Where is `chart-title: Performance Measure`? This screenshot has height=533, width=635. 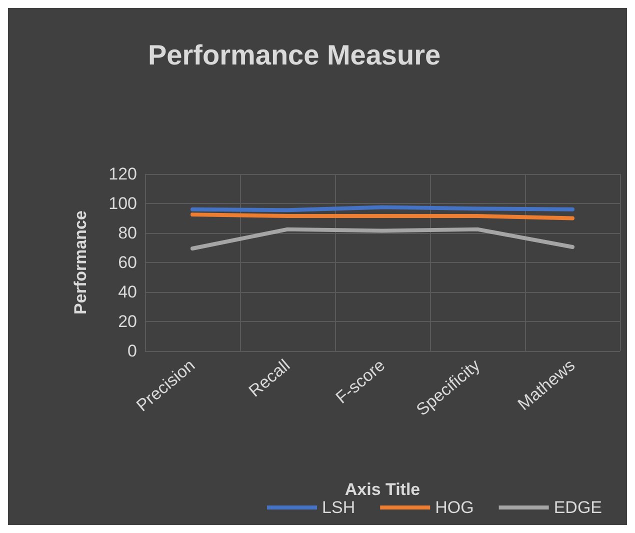
chart-title: Performance Measure is located at coordinates (294, 55).